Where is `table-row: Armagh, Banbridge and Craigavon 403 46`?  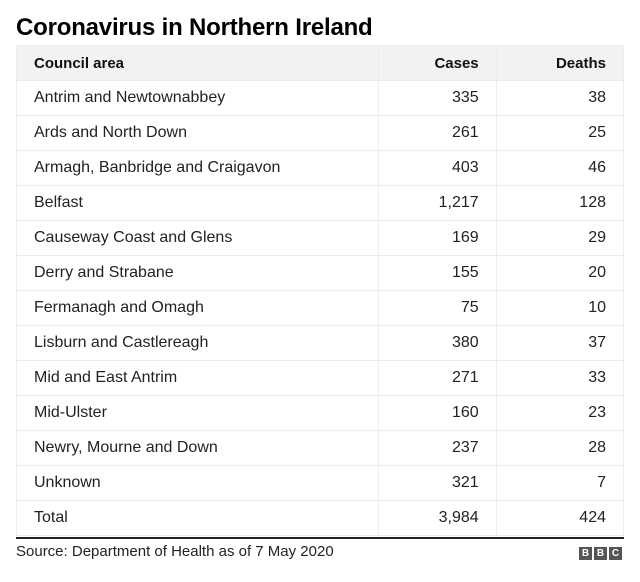
table-row: Armagh, Banbridge and Craigavon 403 46 is located at coordinates (320, 168).